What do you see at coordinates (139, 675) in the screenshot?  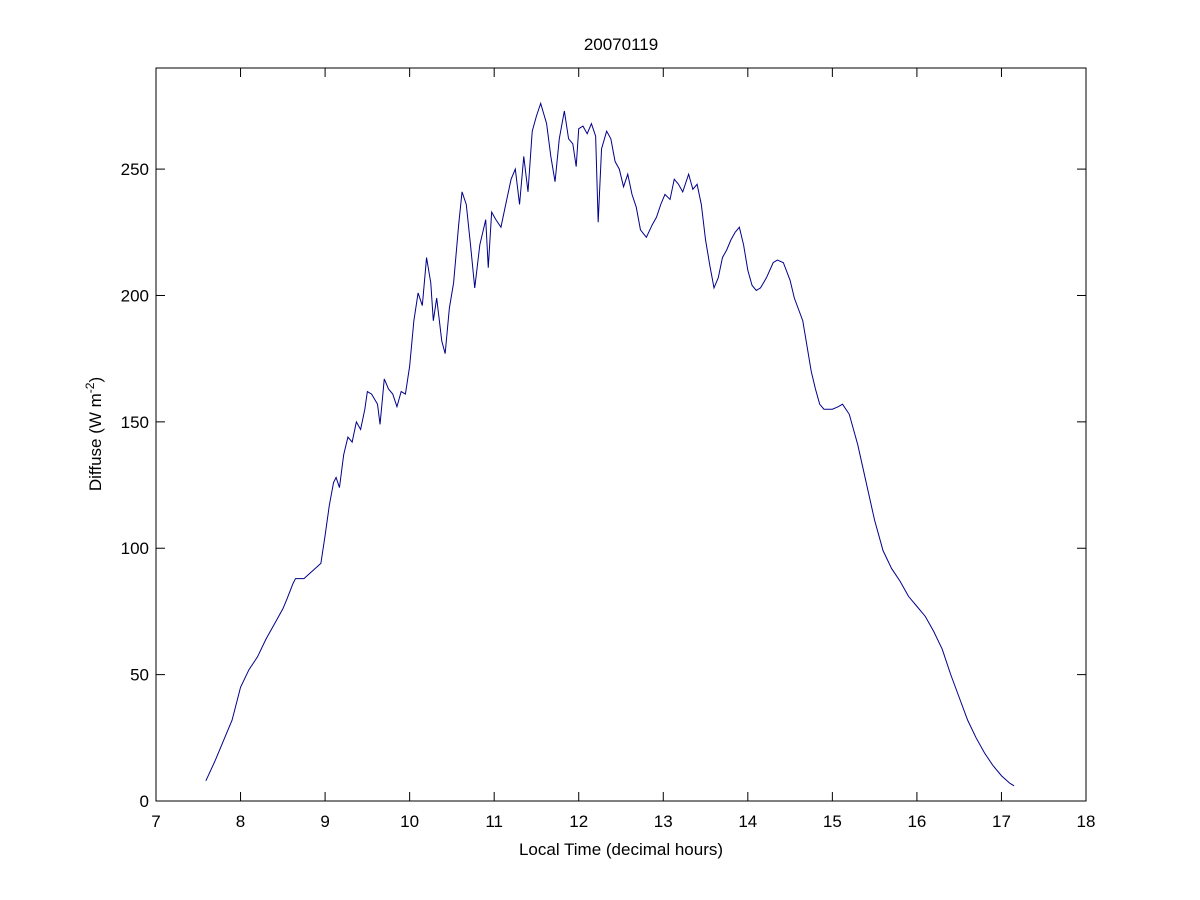 I see `y-tick-label: 50` at bounding box center [139, 675].